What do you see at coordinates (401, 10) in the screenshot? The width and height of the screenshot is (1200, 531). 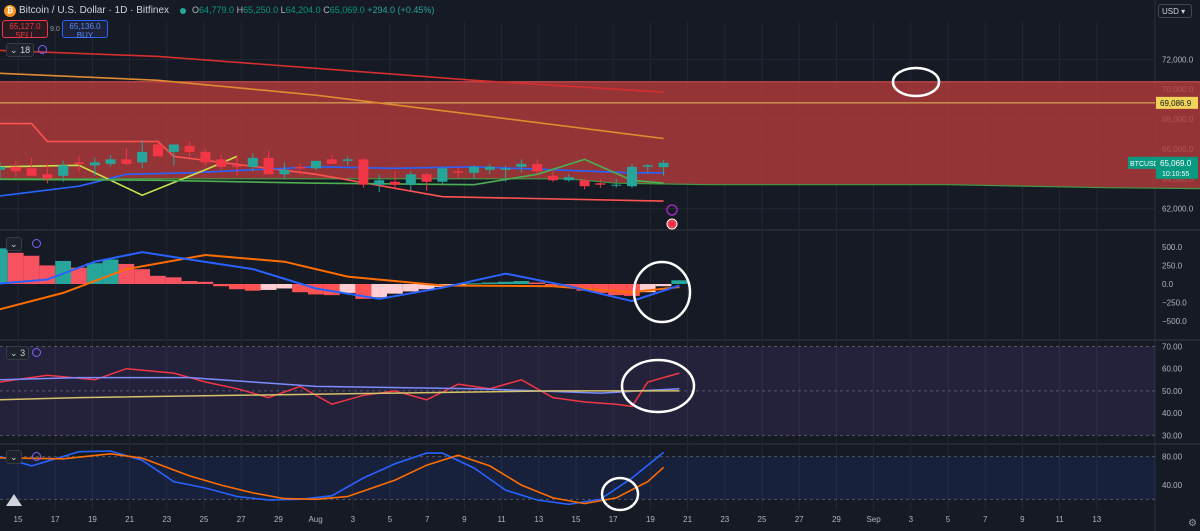 I see `ohlc-change: +294.0 (+0.45%)` at bounding box center [401, 10].